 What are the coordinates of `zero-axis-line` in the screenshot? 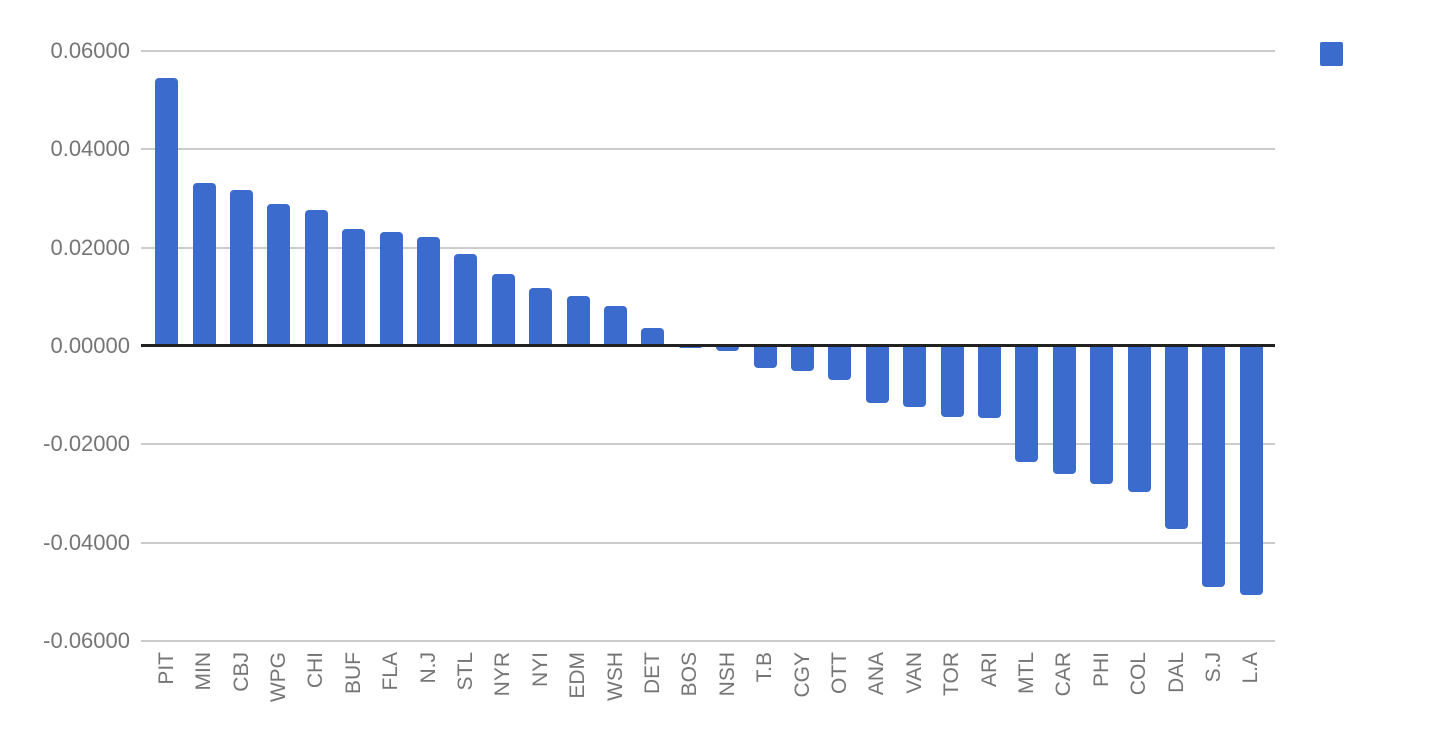 It's located at (708, 345).